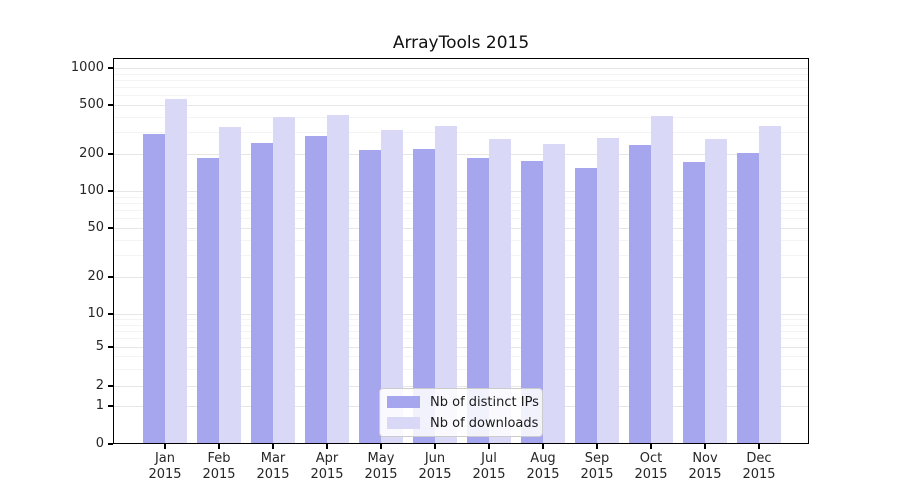 This screenshot has height=500, width=900. Describe the element at coordinates (316, 290) in the screenshot. I see `bar-distinct-ips-apr` at that location.